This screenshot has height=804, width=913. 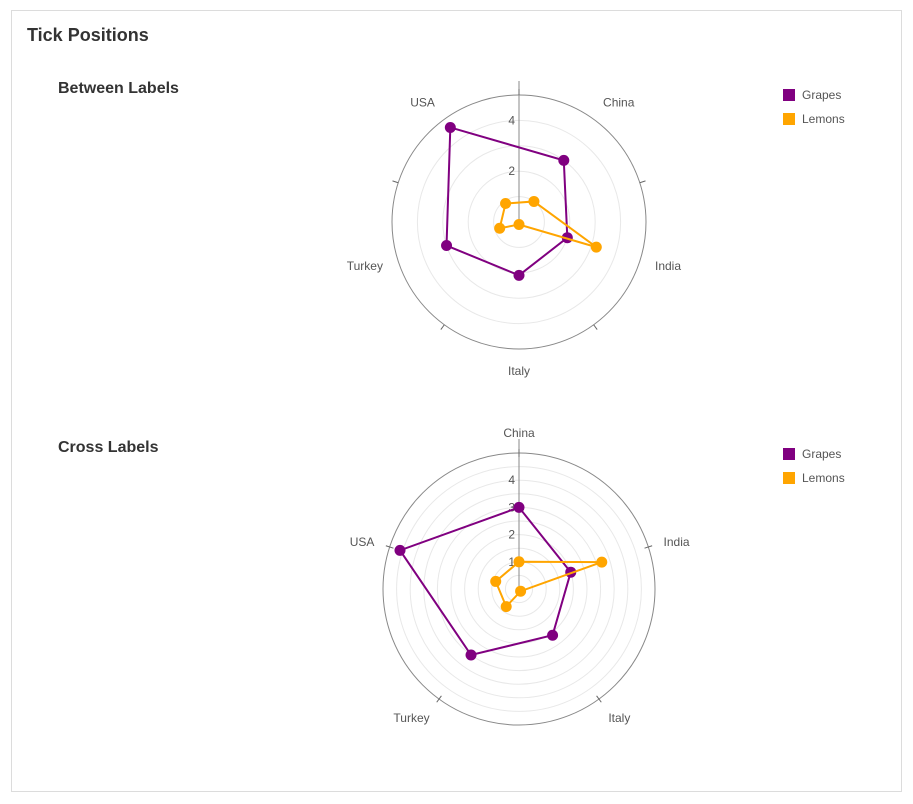 What do you see at coordinates (511, 507) in the screenshot?
I see `value-tick-label: 3` at bounding box center [511, 507].